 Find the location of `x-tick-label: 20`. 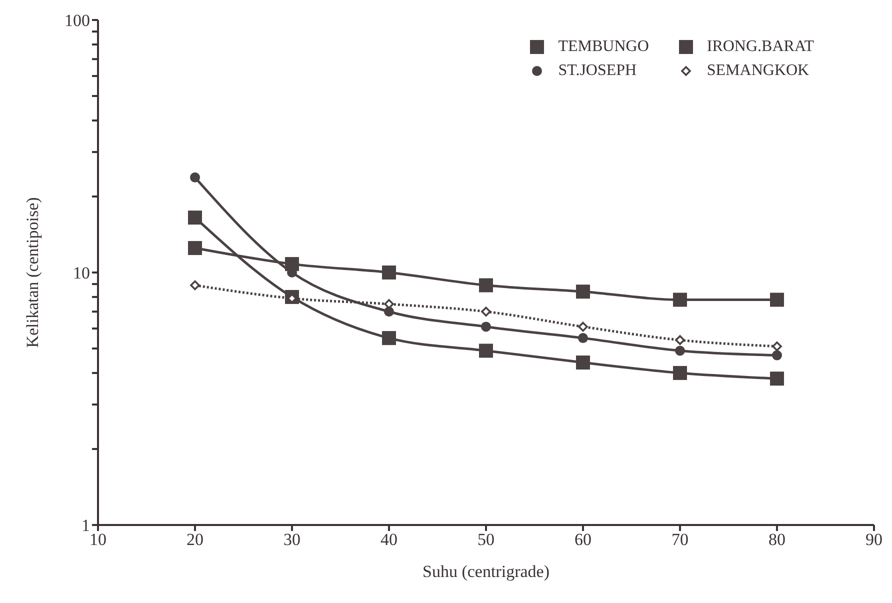

x-tick-label: 20 is located at coordinates (195, 540).